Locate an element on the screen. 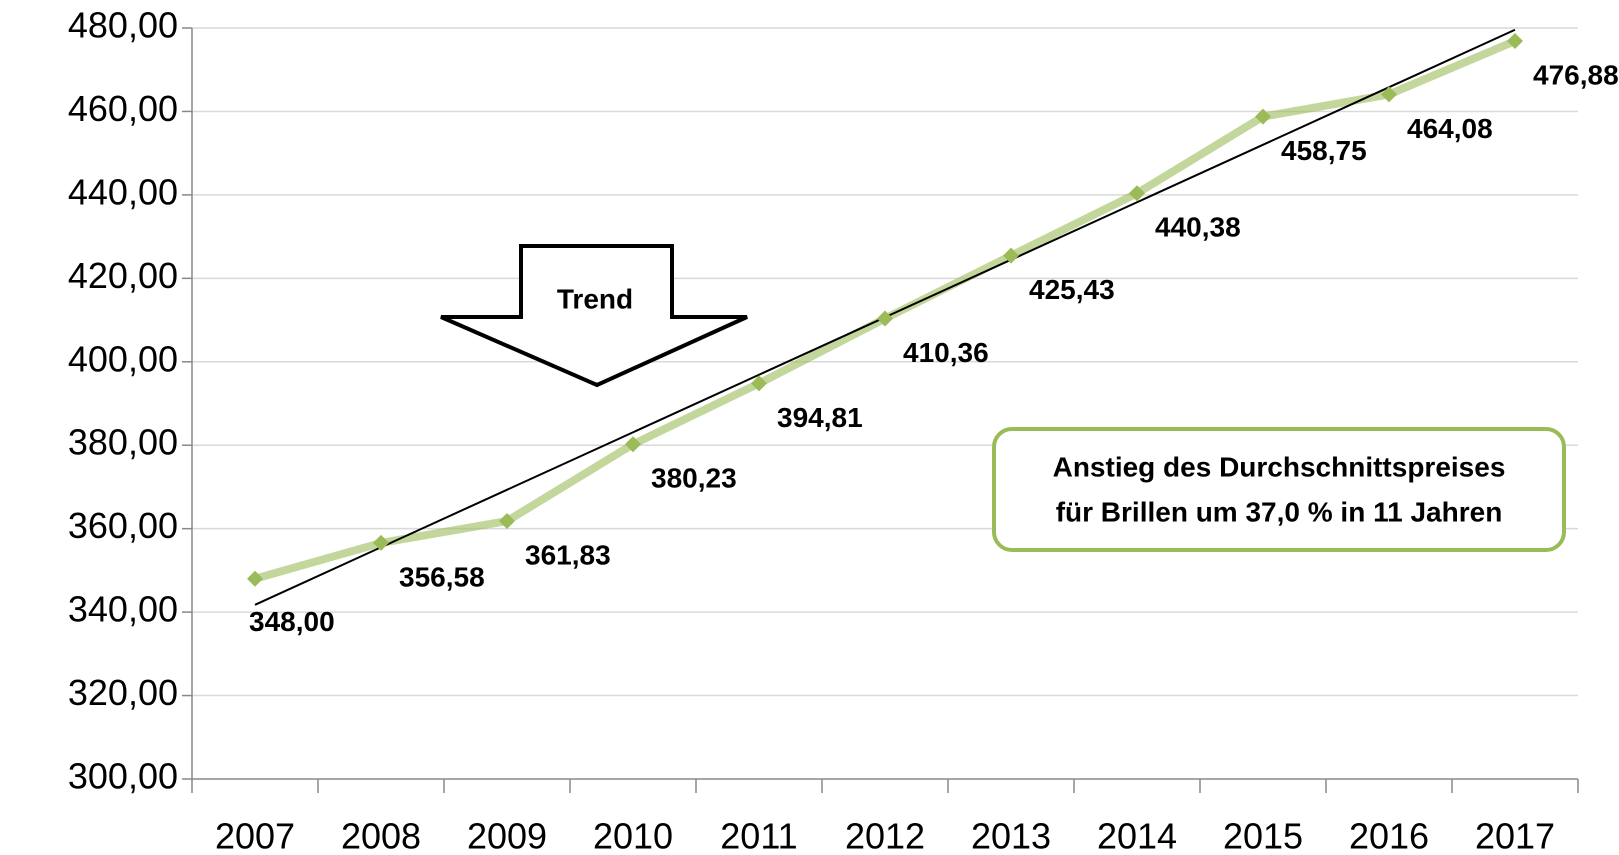 The height and width of the screenshot is (855, 1619). x-tick-label: 2007 is located at coordinates (255, 835).